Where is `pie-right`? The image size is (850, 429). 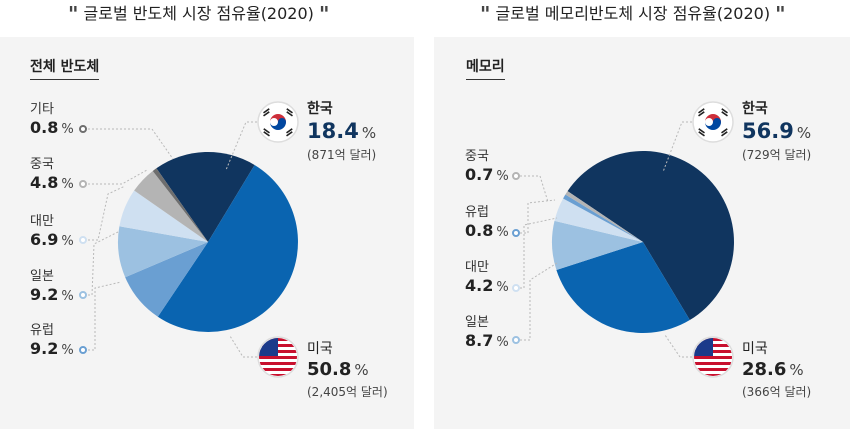 pie-right is located at coordinates (642, 242).